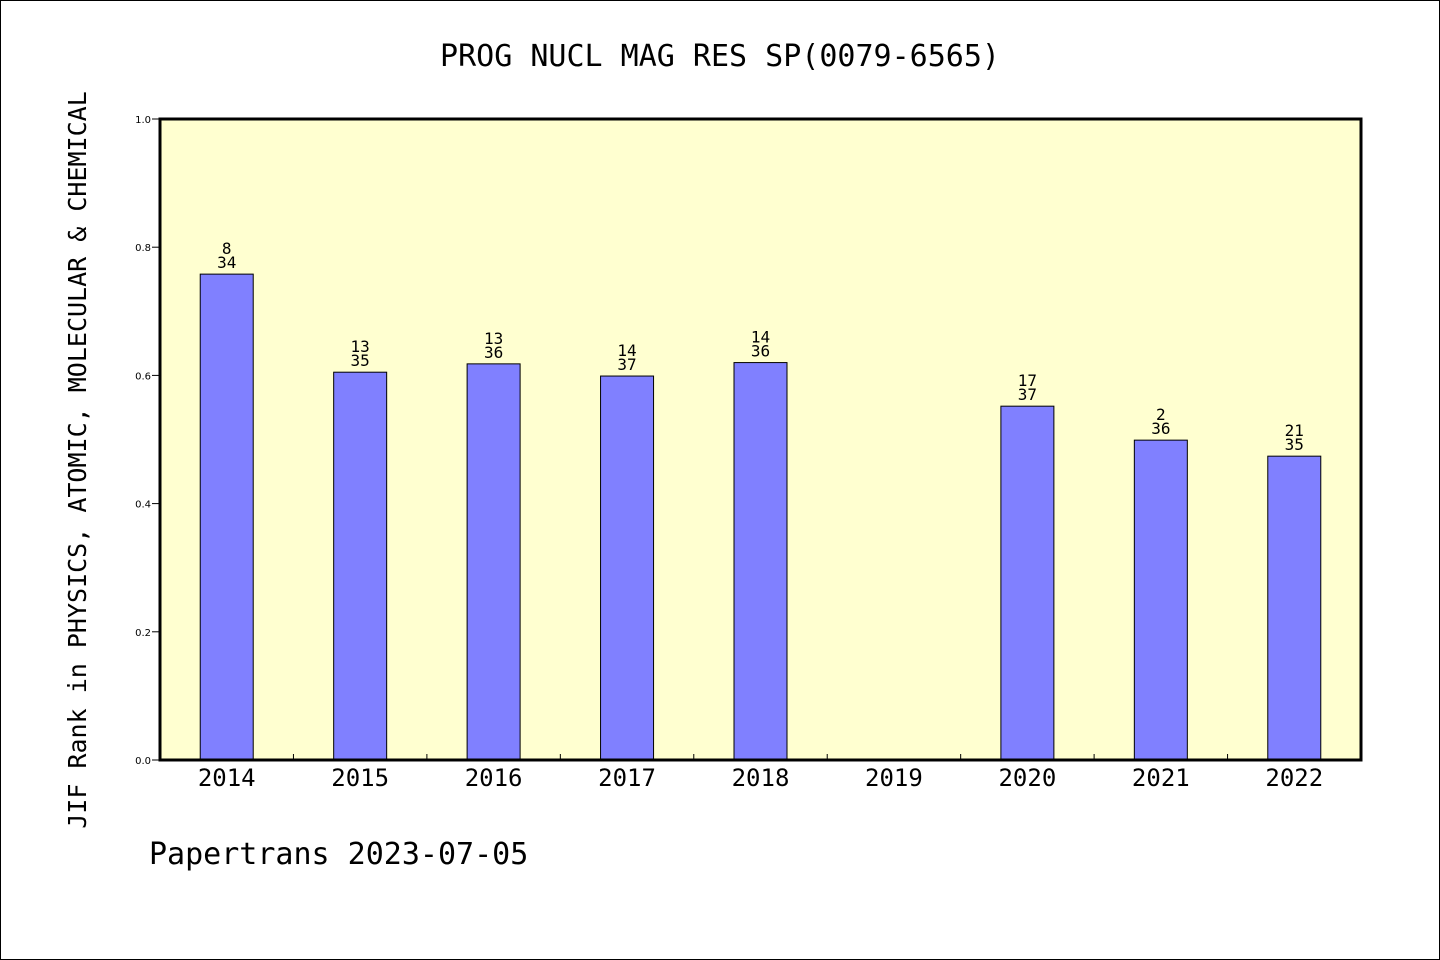 Image resolution: width=1440 pixels, height=960 pixels. I want to click on y-tick-label: 0.6, so click(143, 376).